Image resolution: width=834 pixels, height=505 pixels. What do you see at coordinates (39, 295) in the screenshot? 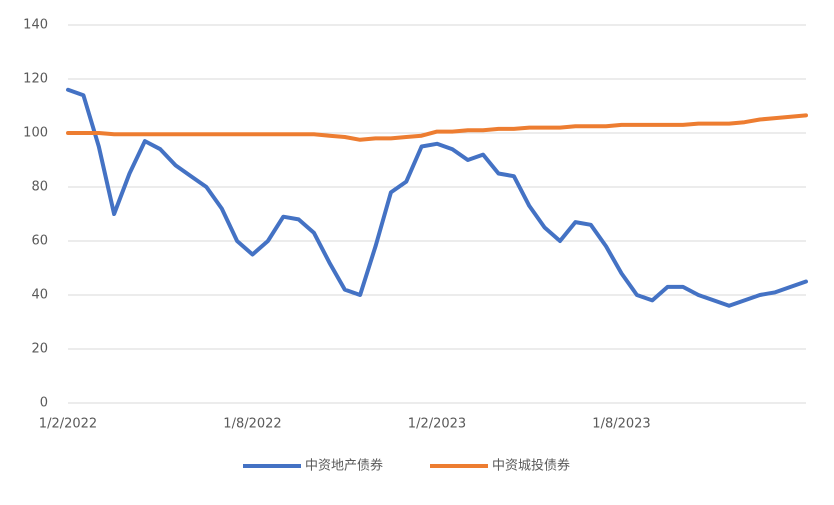
I see `y-tick-label: 40` at bounding box center [39, 295].